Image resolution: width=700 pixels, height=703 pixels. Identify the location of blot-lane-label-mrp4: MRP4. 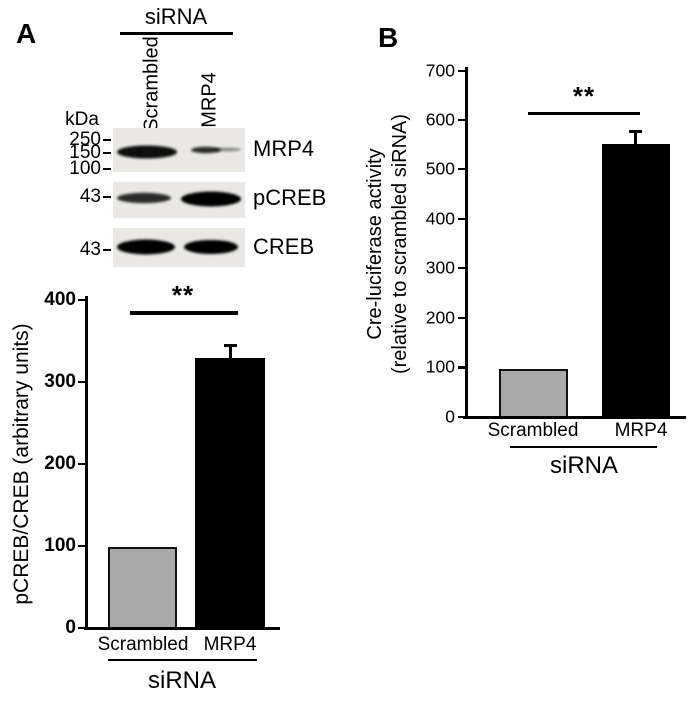
(209, 100).